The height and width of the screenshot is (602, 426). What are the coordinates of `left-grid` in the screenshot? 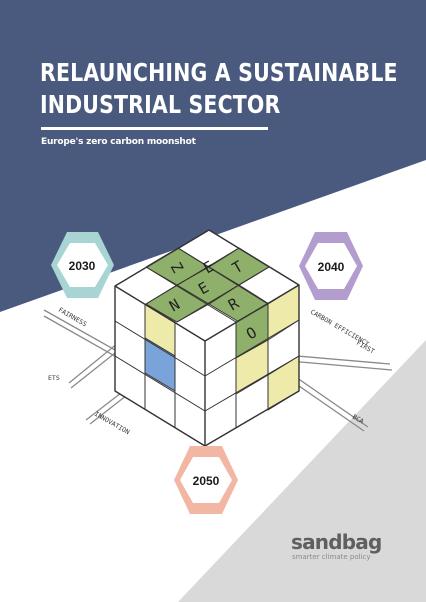 It's located at (160, 366).